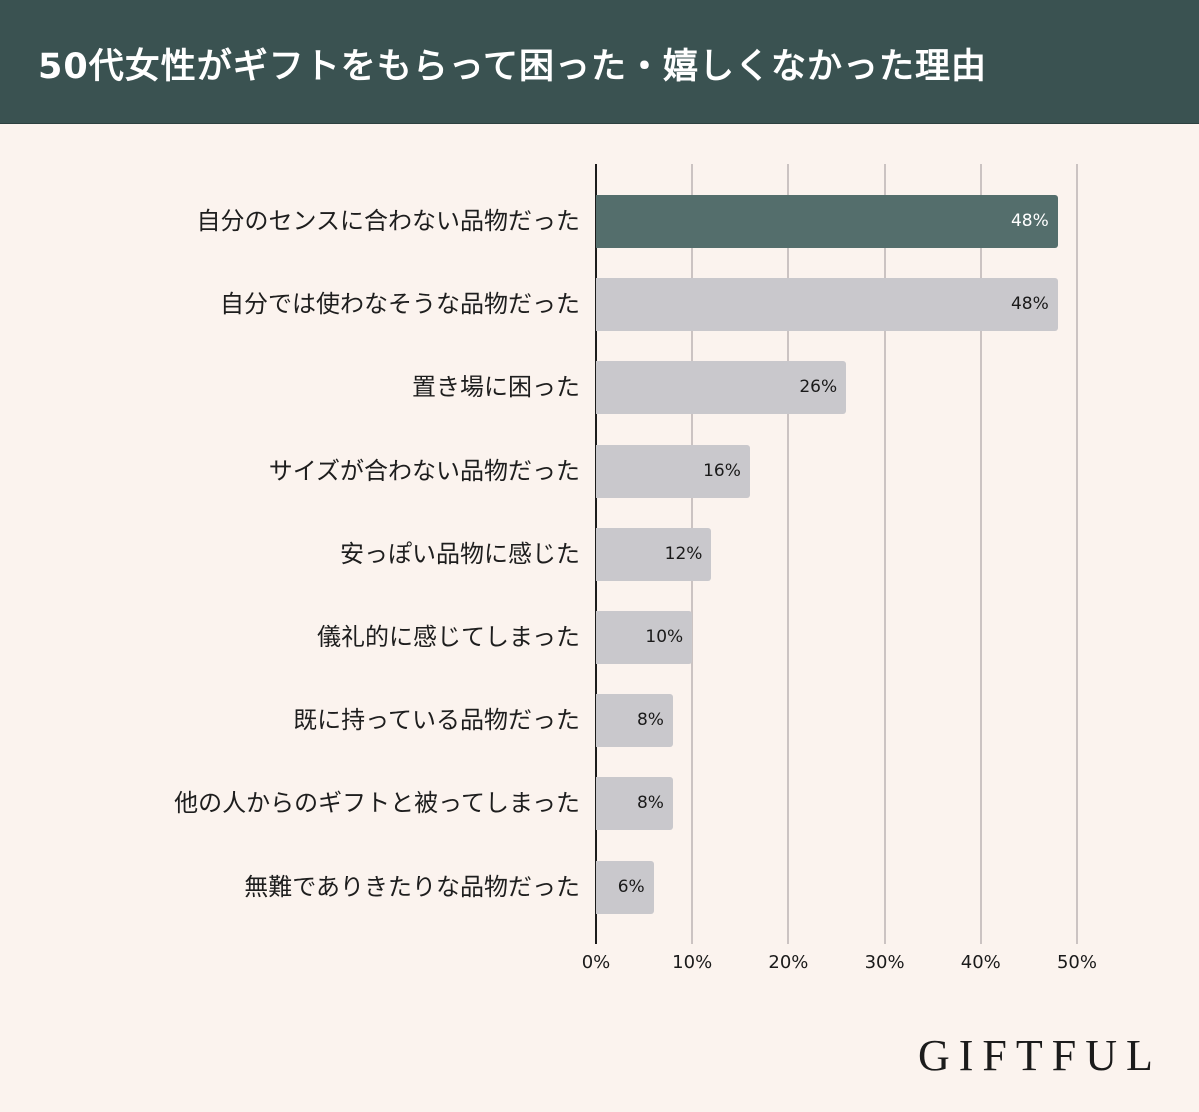 This screenshot has width=1199, height=1112. What do you see at coordinates (412, 886) in the screenshot?
I see `category-label: 無難でありきたりな品物だった` at bounding box center [412, 886].